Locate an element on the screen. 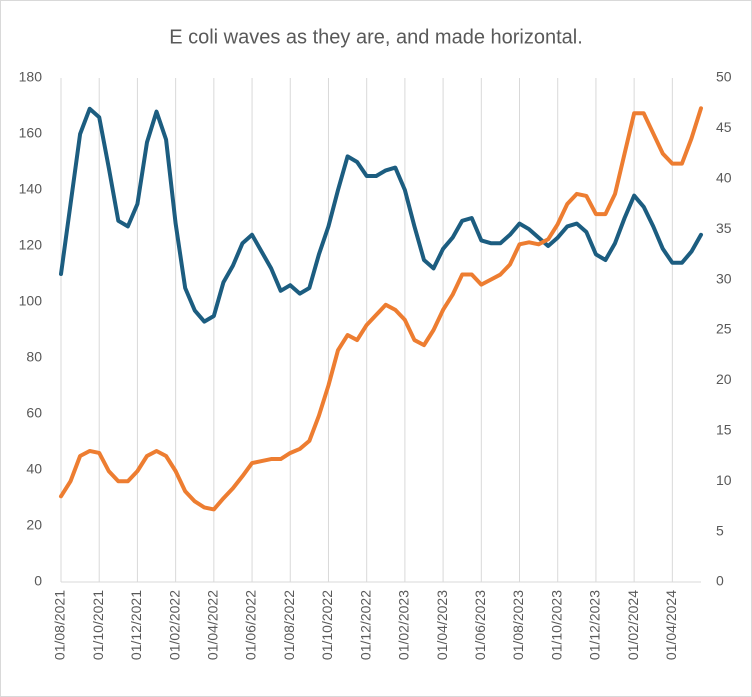 Image resolution: width=752 pixels, height=697 pixels. x-tick-label: 01/06/2023 is located at coordinates (480, 625).